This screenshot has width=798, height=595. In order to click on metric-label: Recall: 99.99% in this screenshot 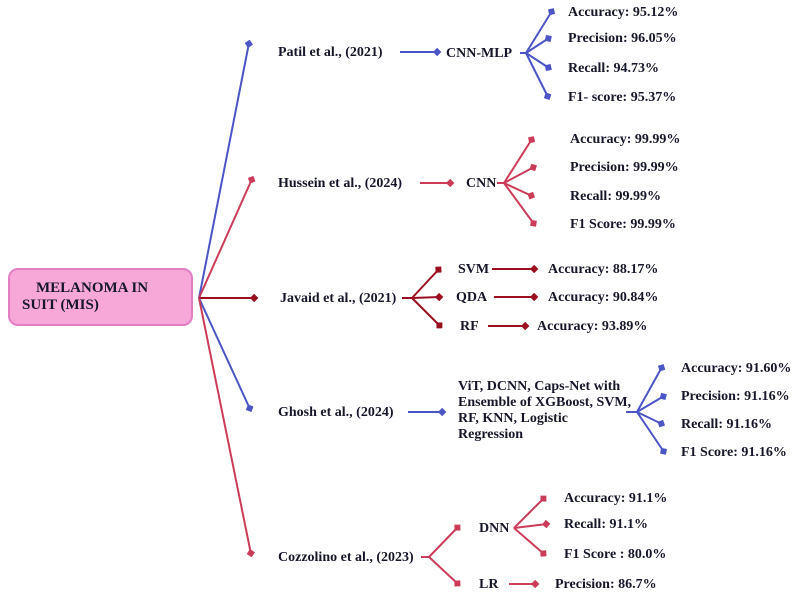, I will do `click(615, 196)`.